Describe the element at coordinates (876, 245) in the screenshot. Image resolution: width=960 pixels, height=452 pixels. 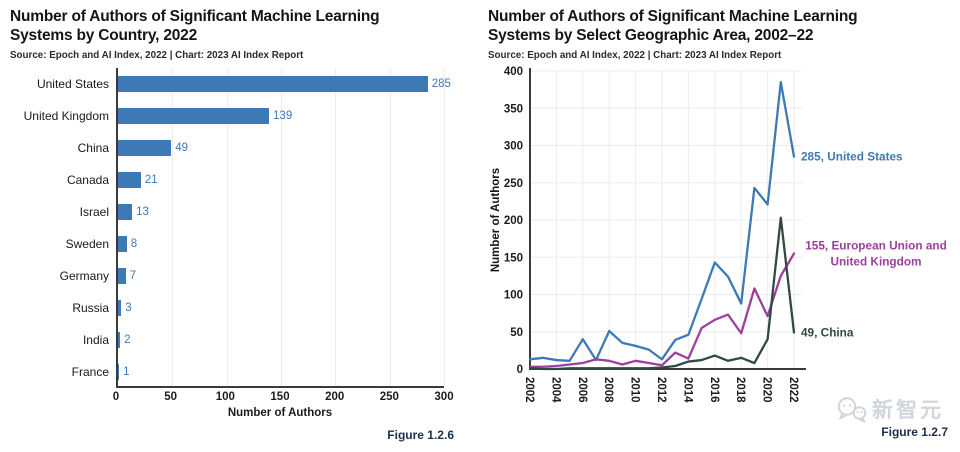
I see `series-end-annotation: 155, European Union and` at that location.